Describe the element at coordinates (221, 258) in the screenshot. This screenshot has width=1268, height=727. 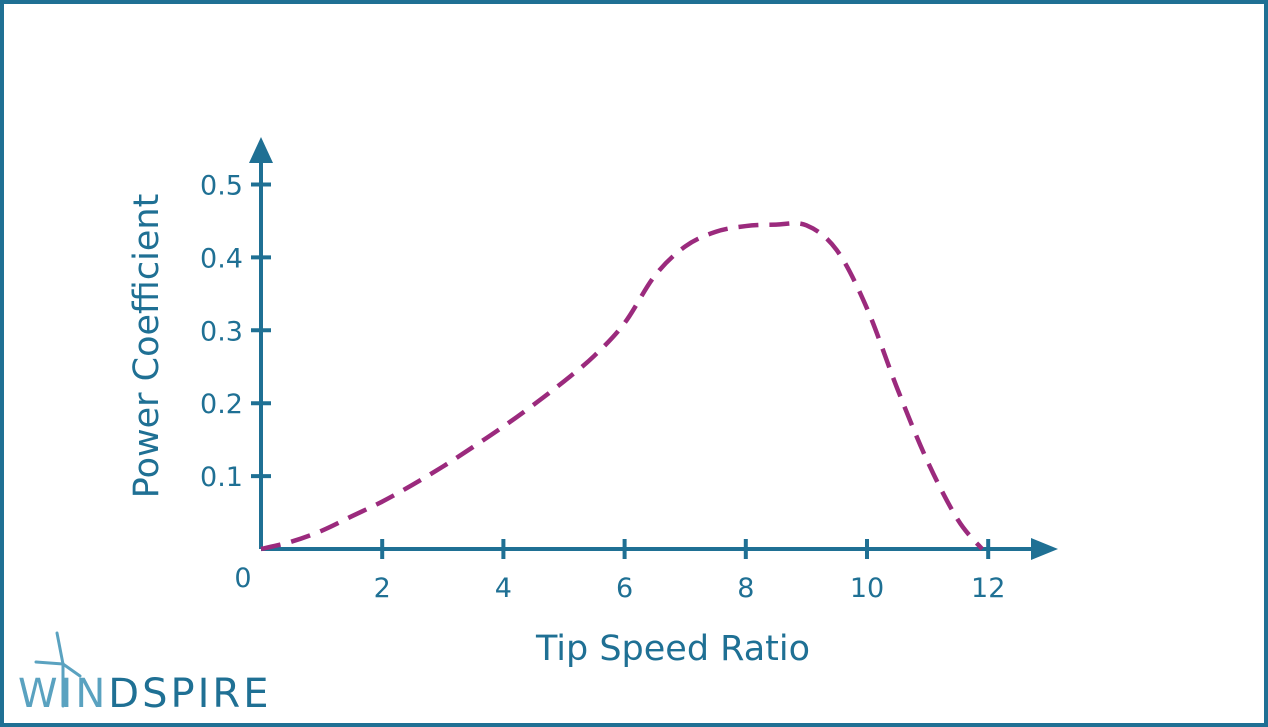
I see `y-tick-label: 0.4` at that location.